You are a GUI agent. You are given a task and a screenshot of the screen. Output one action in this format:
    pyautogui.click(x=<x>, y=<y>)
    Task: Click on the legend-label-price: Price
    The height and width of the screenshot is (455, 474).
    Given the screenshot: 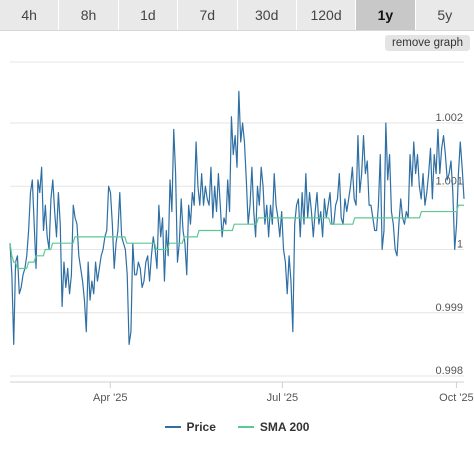 What is the action you would take?
    pyautogui.click(x=201, y=427)
    